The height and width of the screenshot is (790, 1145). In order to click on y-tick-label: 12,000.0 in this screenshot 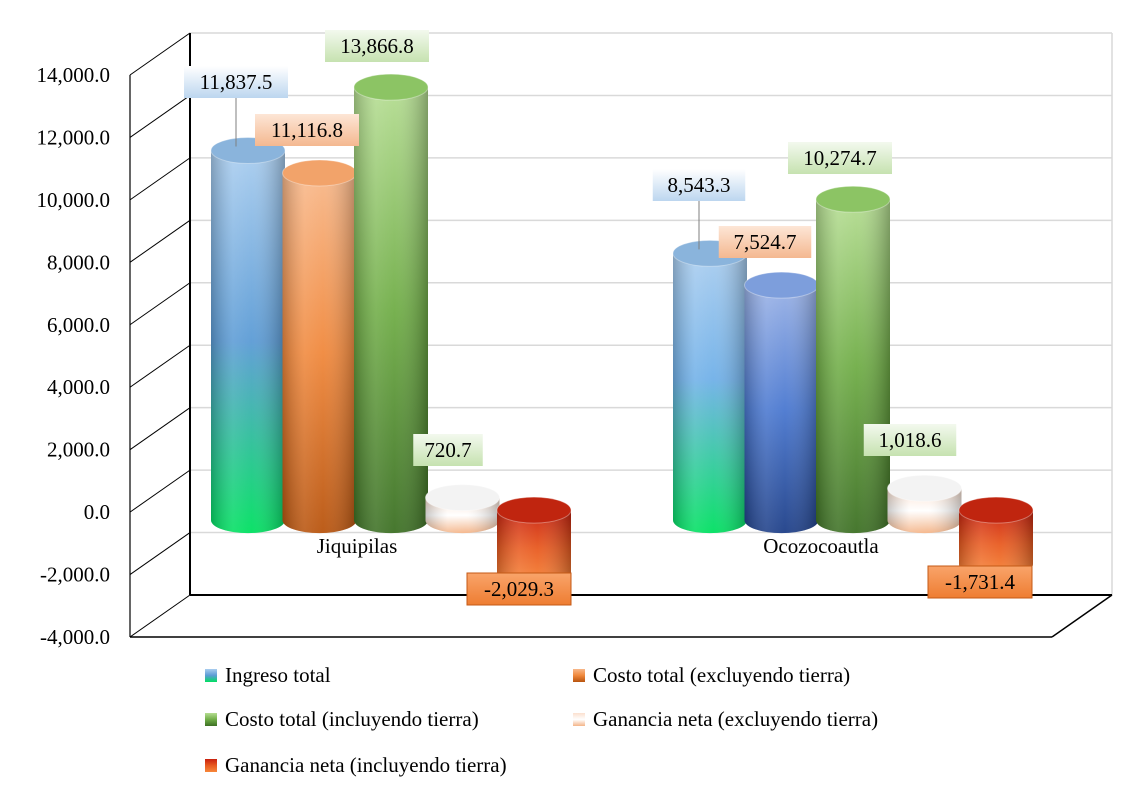, I will do `click(74, 137)`.